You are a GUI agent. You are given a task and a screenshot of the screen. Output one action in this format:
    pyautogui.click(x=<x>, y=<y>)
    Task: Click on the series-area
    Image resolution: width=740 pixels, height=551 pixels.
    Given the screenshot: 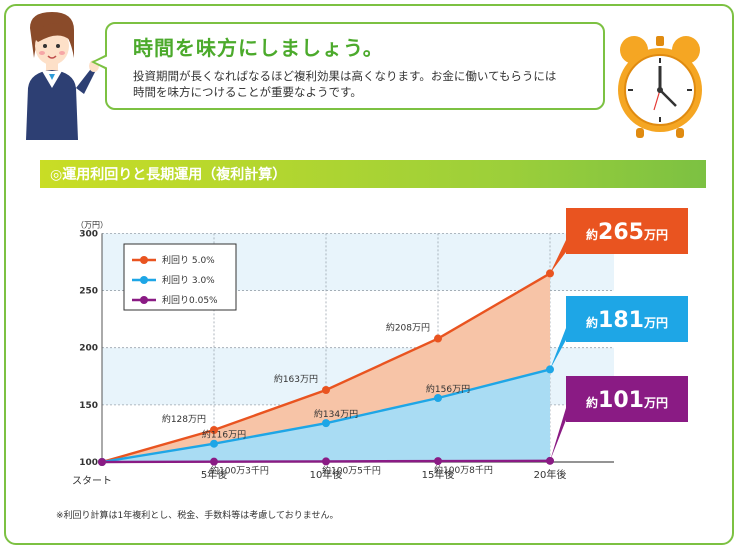 What is the action you would take?
    pyautogui.click(x=326, y=415)
    